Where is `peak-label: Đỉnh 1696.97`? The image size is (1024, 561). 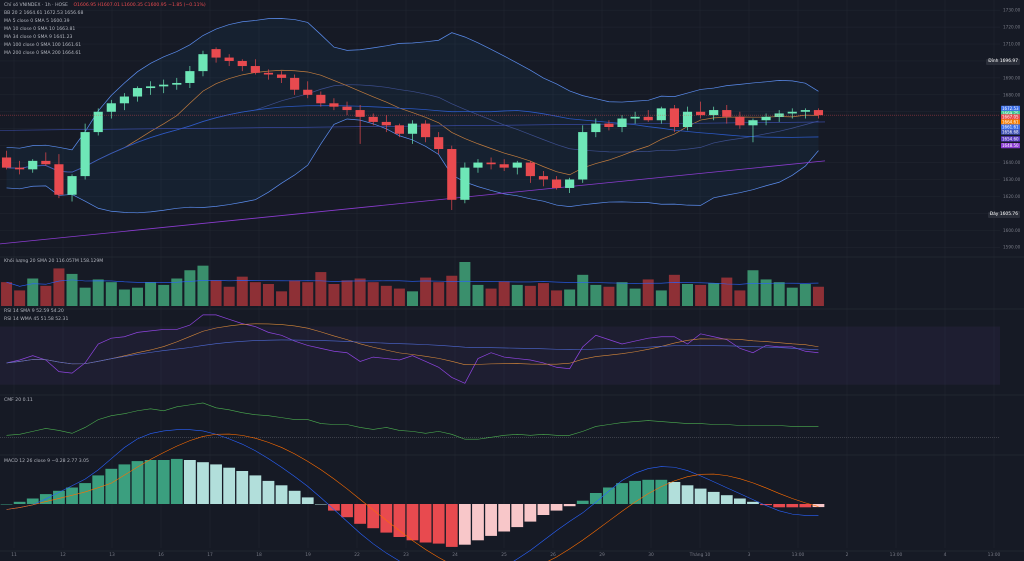 peak-label: Đỉnh 1696.97 is located at coordinates (1003, 62).